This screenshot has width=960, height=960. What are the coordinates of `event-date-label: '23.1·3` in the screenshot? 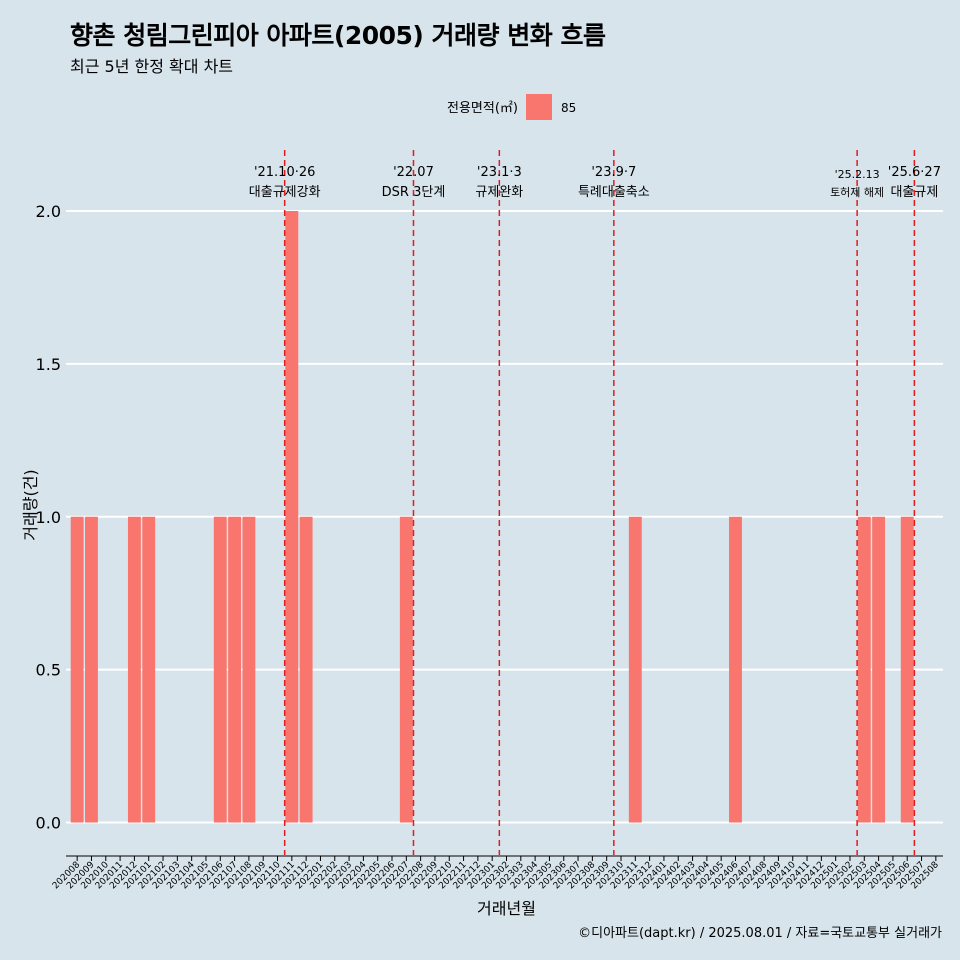 It's located at (499, 172).